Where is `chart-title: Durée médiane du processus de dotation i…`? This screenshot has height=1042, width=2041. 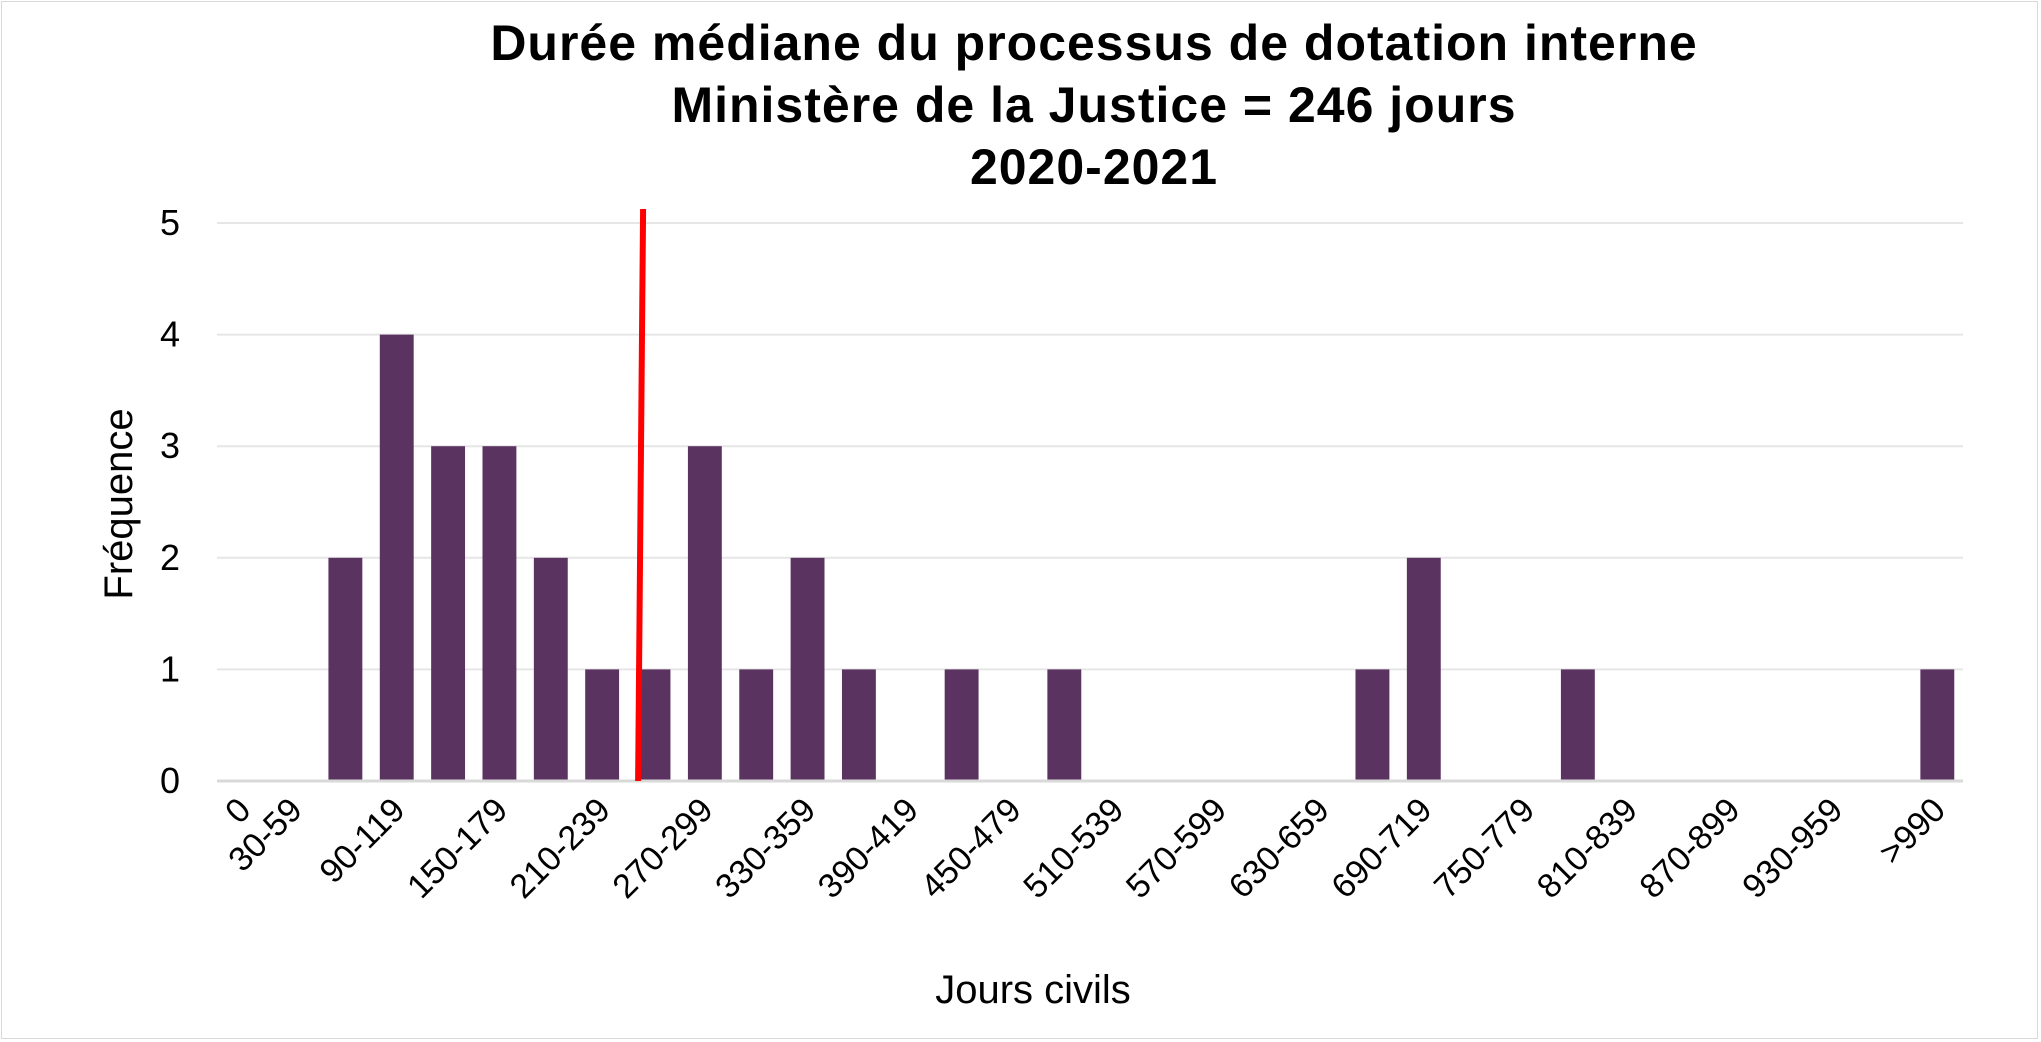
chart-title: Durée médiane du processus de dotation i… is located at coordinates (1093, 105).